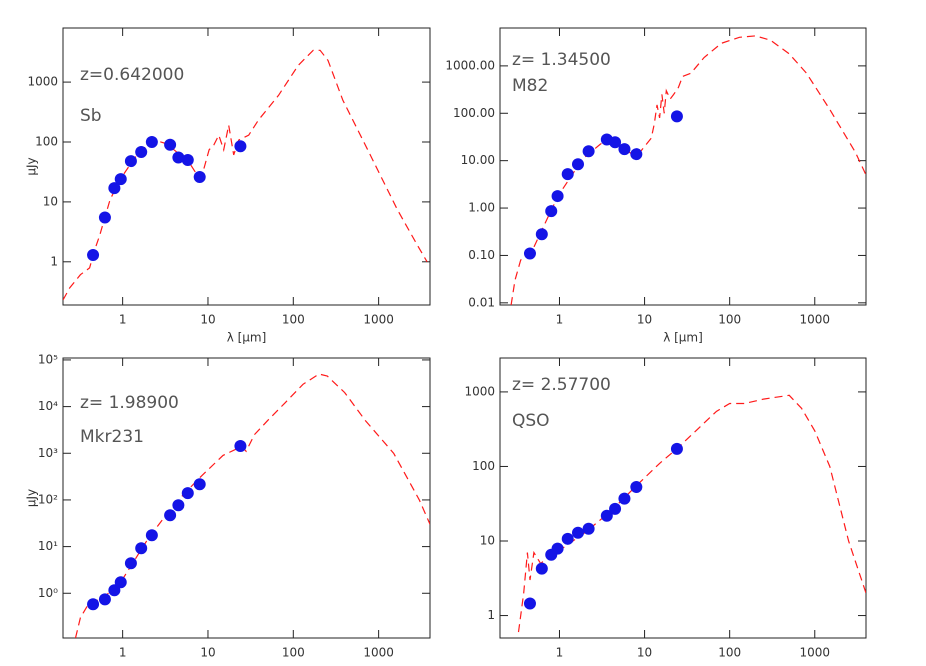 The height and width of the screenshot is (666, 926). I want to click on y-tick-label: 10³, so click(48, 453).